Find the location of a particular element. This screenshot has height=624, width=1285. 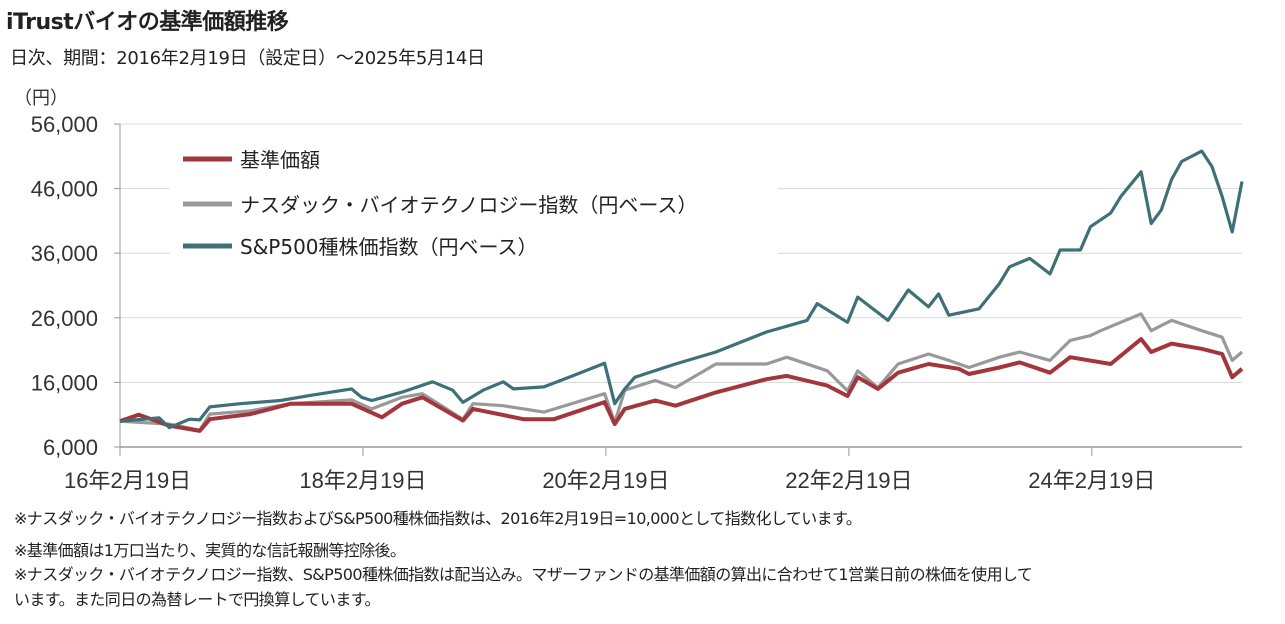

series-line-nav is located at coordinates (681, 385).